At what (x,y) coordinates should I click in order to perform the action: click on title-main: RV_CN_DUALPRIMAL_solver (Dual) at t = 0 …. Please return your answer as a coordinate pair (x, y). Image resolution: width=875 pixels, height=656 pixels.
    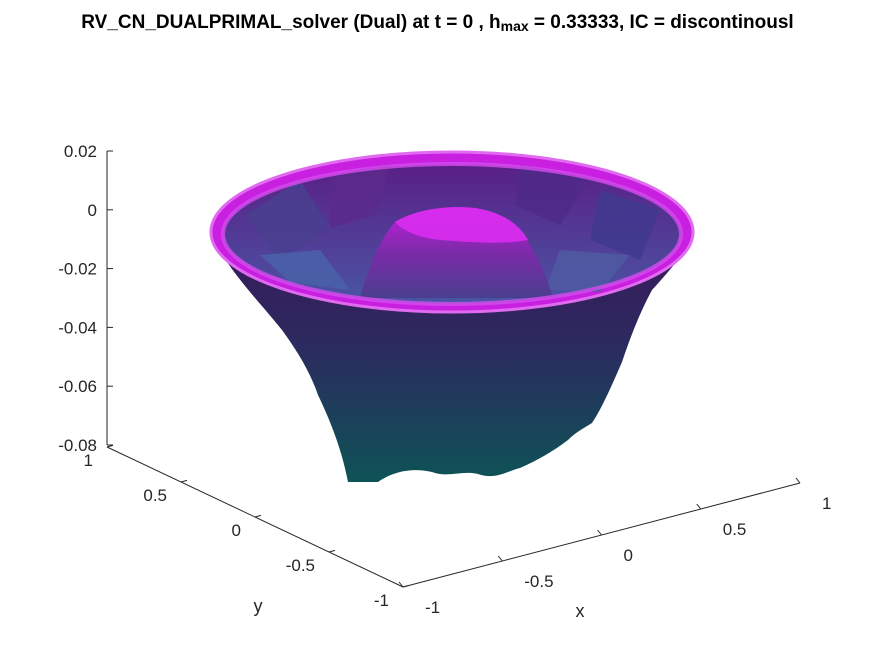
    Looking at the image, I should click on (291, 22).